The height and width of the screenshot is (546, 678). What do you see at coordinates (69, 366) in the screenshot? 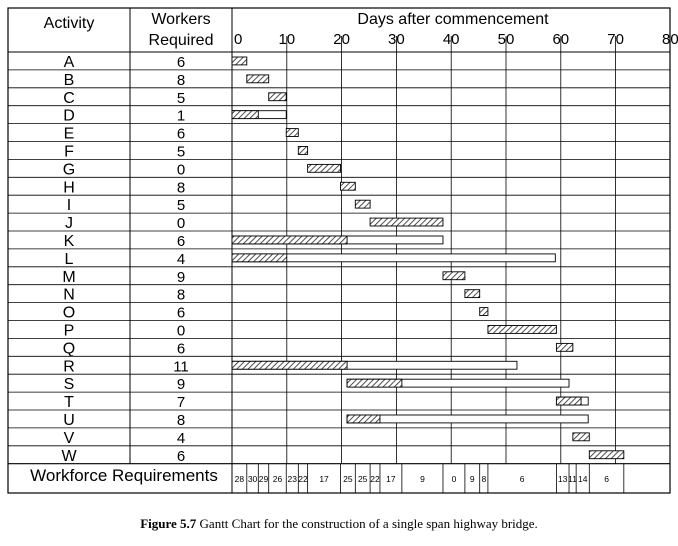
I see `activity-label: R` at bounding box center [69, 366].